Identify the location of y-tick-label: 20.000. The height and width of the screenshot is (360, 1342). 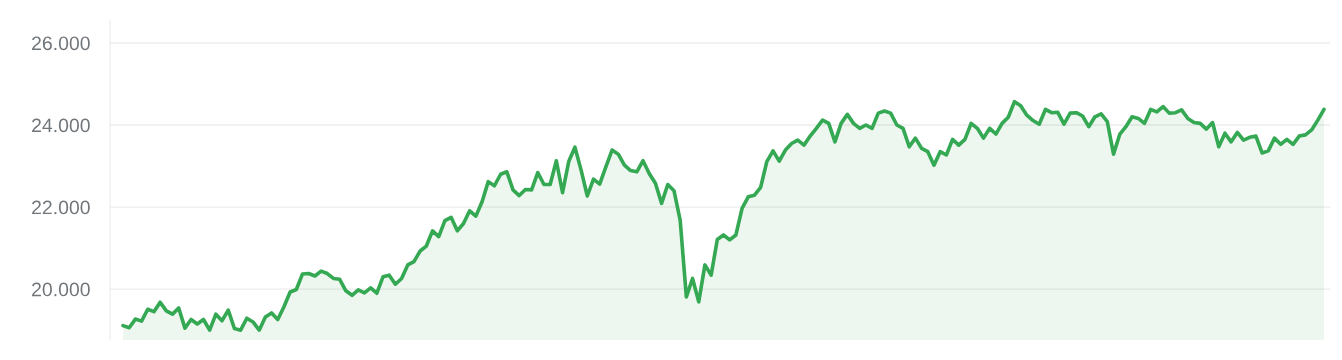
(61, 289).